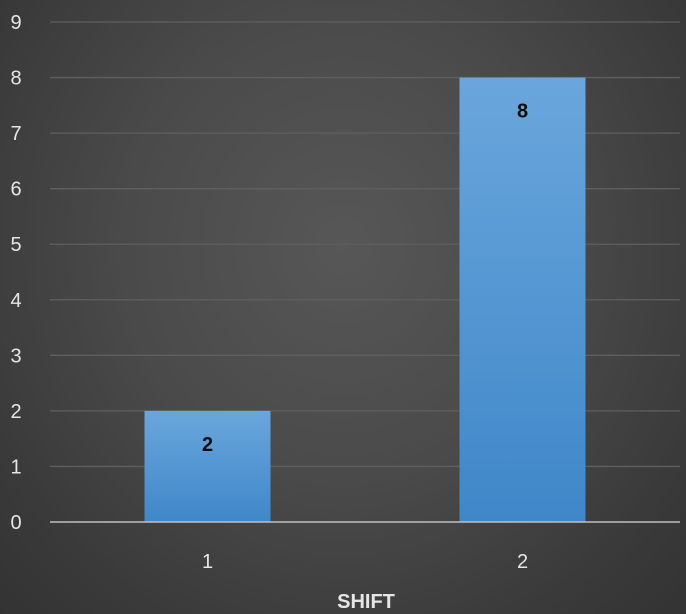 This screenshot has height=614, width=686. I want to click on y-tick-label-9: 9, so click(15, 23).